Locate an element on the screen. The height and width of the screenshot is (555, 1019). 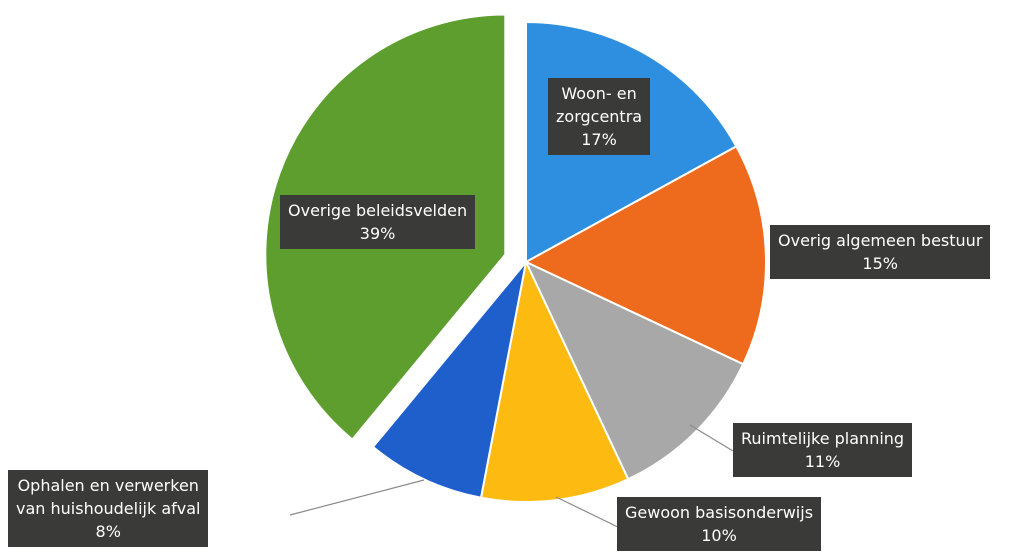
label-overig-algemeen-bestuur-line1: Overig algemeen bestuur is located at coordinates (880, 240).